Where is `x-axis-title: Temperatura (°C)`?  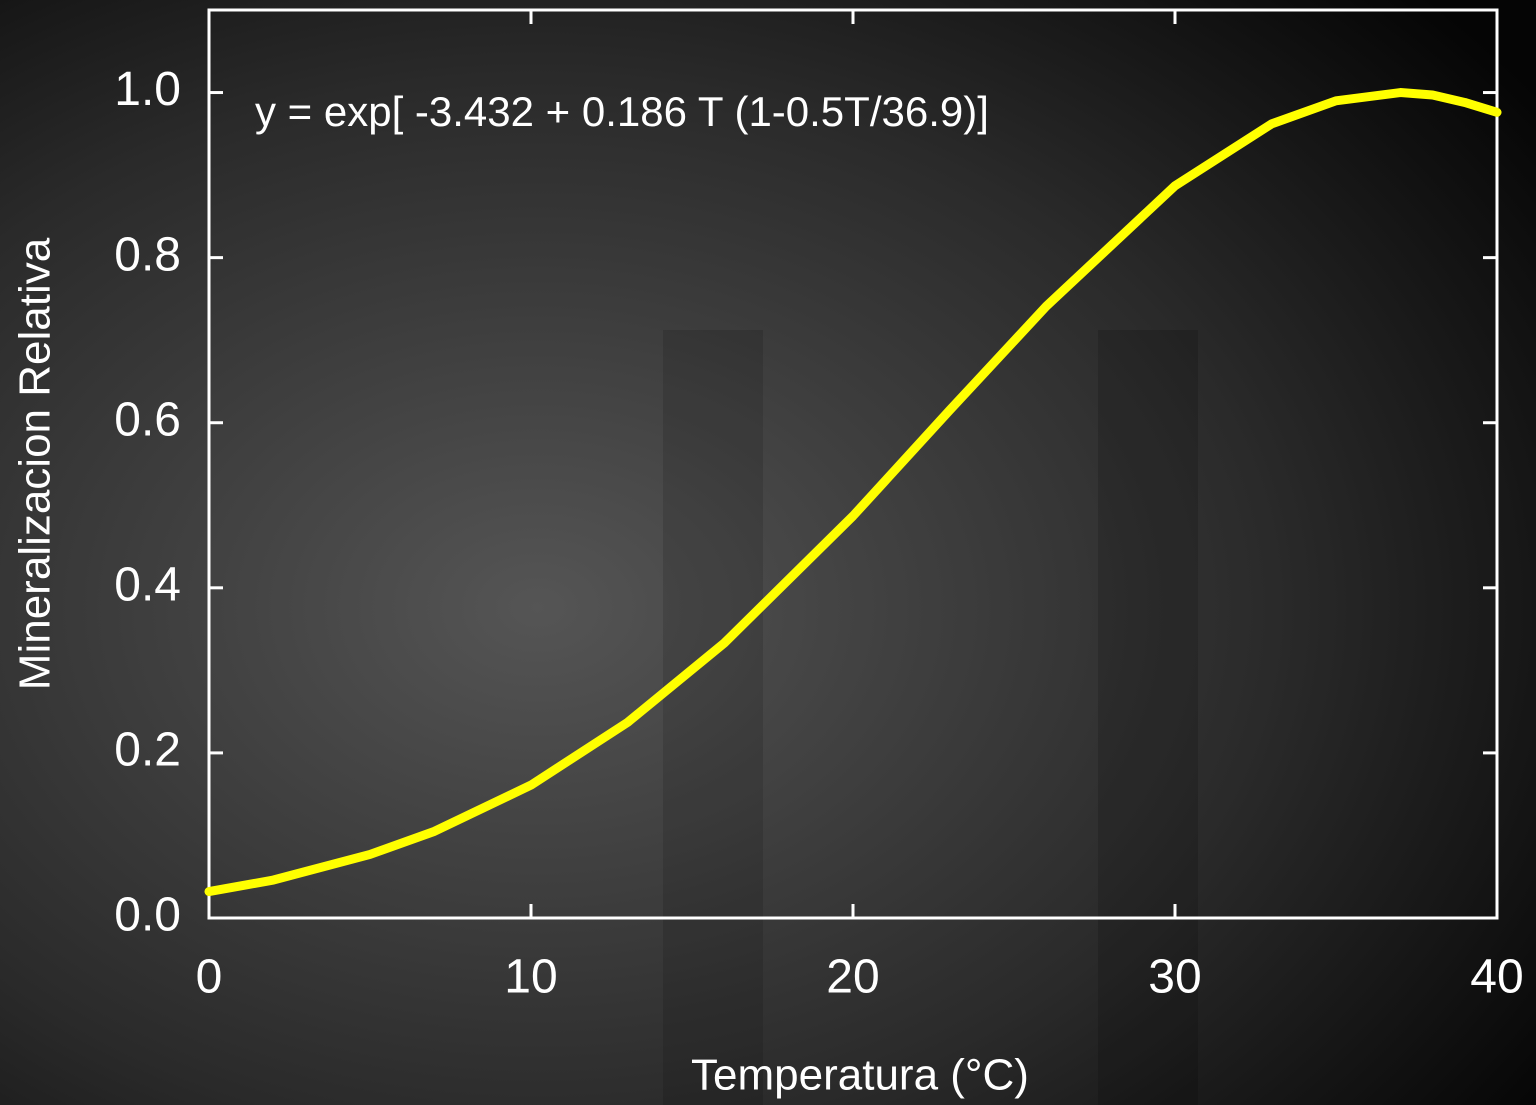
x-axis-title: Temperatura (°C) is located at coordinates (860, 1075).